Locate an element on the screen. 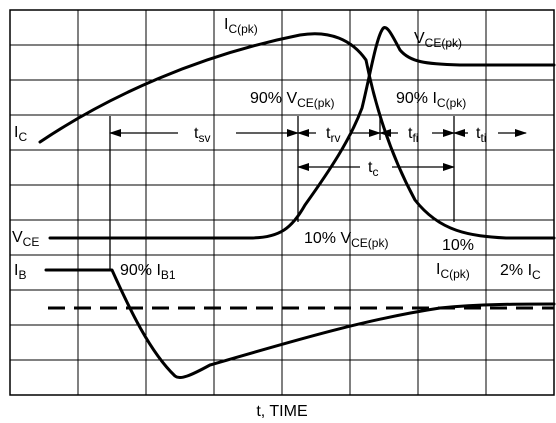 The height and width of the screenshot is (423, 556). label-tti: tti is located at coordinates (481, 135).